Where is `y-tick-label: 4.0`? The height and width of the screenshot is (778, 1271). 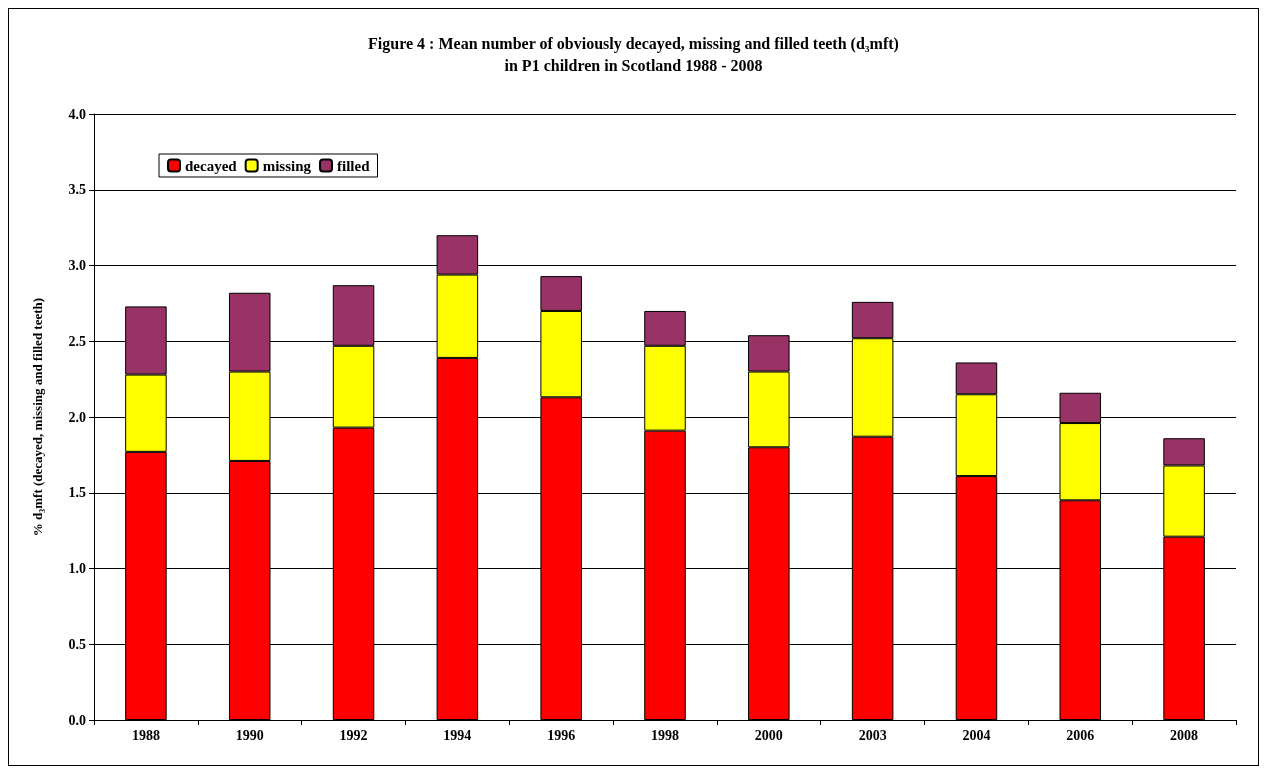 y-tick-label: 4.0 is located at coordinates (77, 114).